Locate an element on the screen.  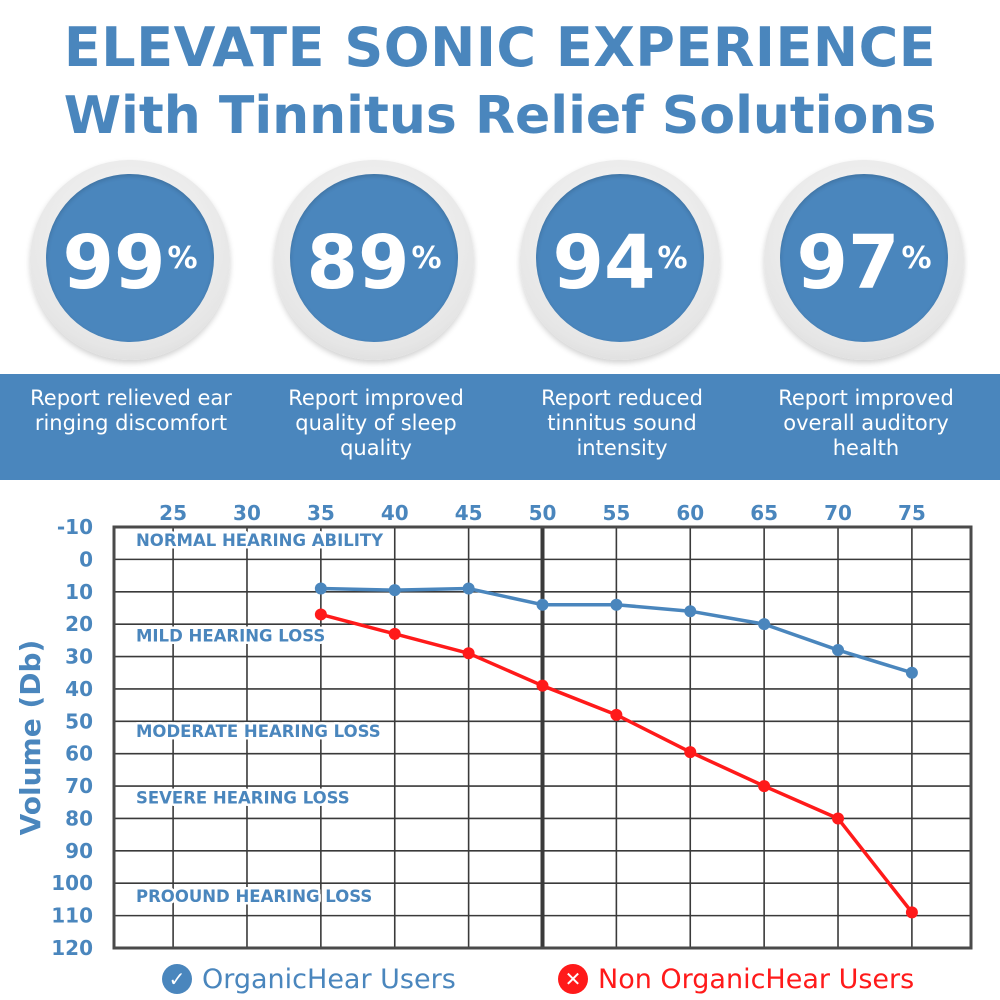
stat-circle-2: 89% is located at coordinates (374, 260).